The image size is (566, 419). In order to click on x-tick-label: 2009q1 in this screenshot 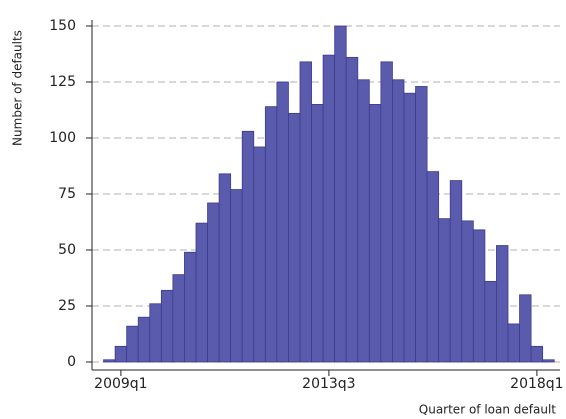, I will do `click(120, 384)`.